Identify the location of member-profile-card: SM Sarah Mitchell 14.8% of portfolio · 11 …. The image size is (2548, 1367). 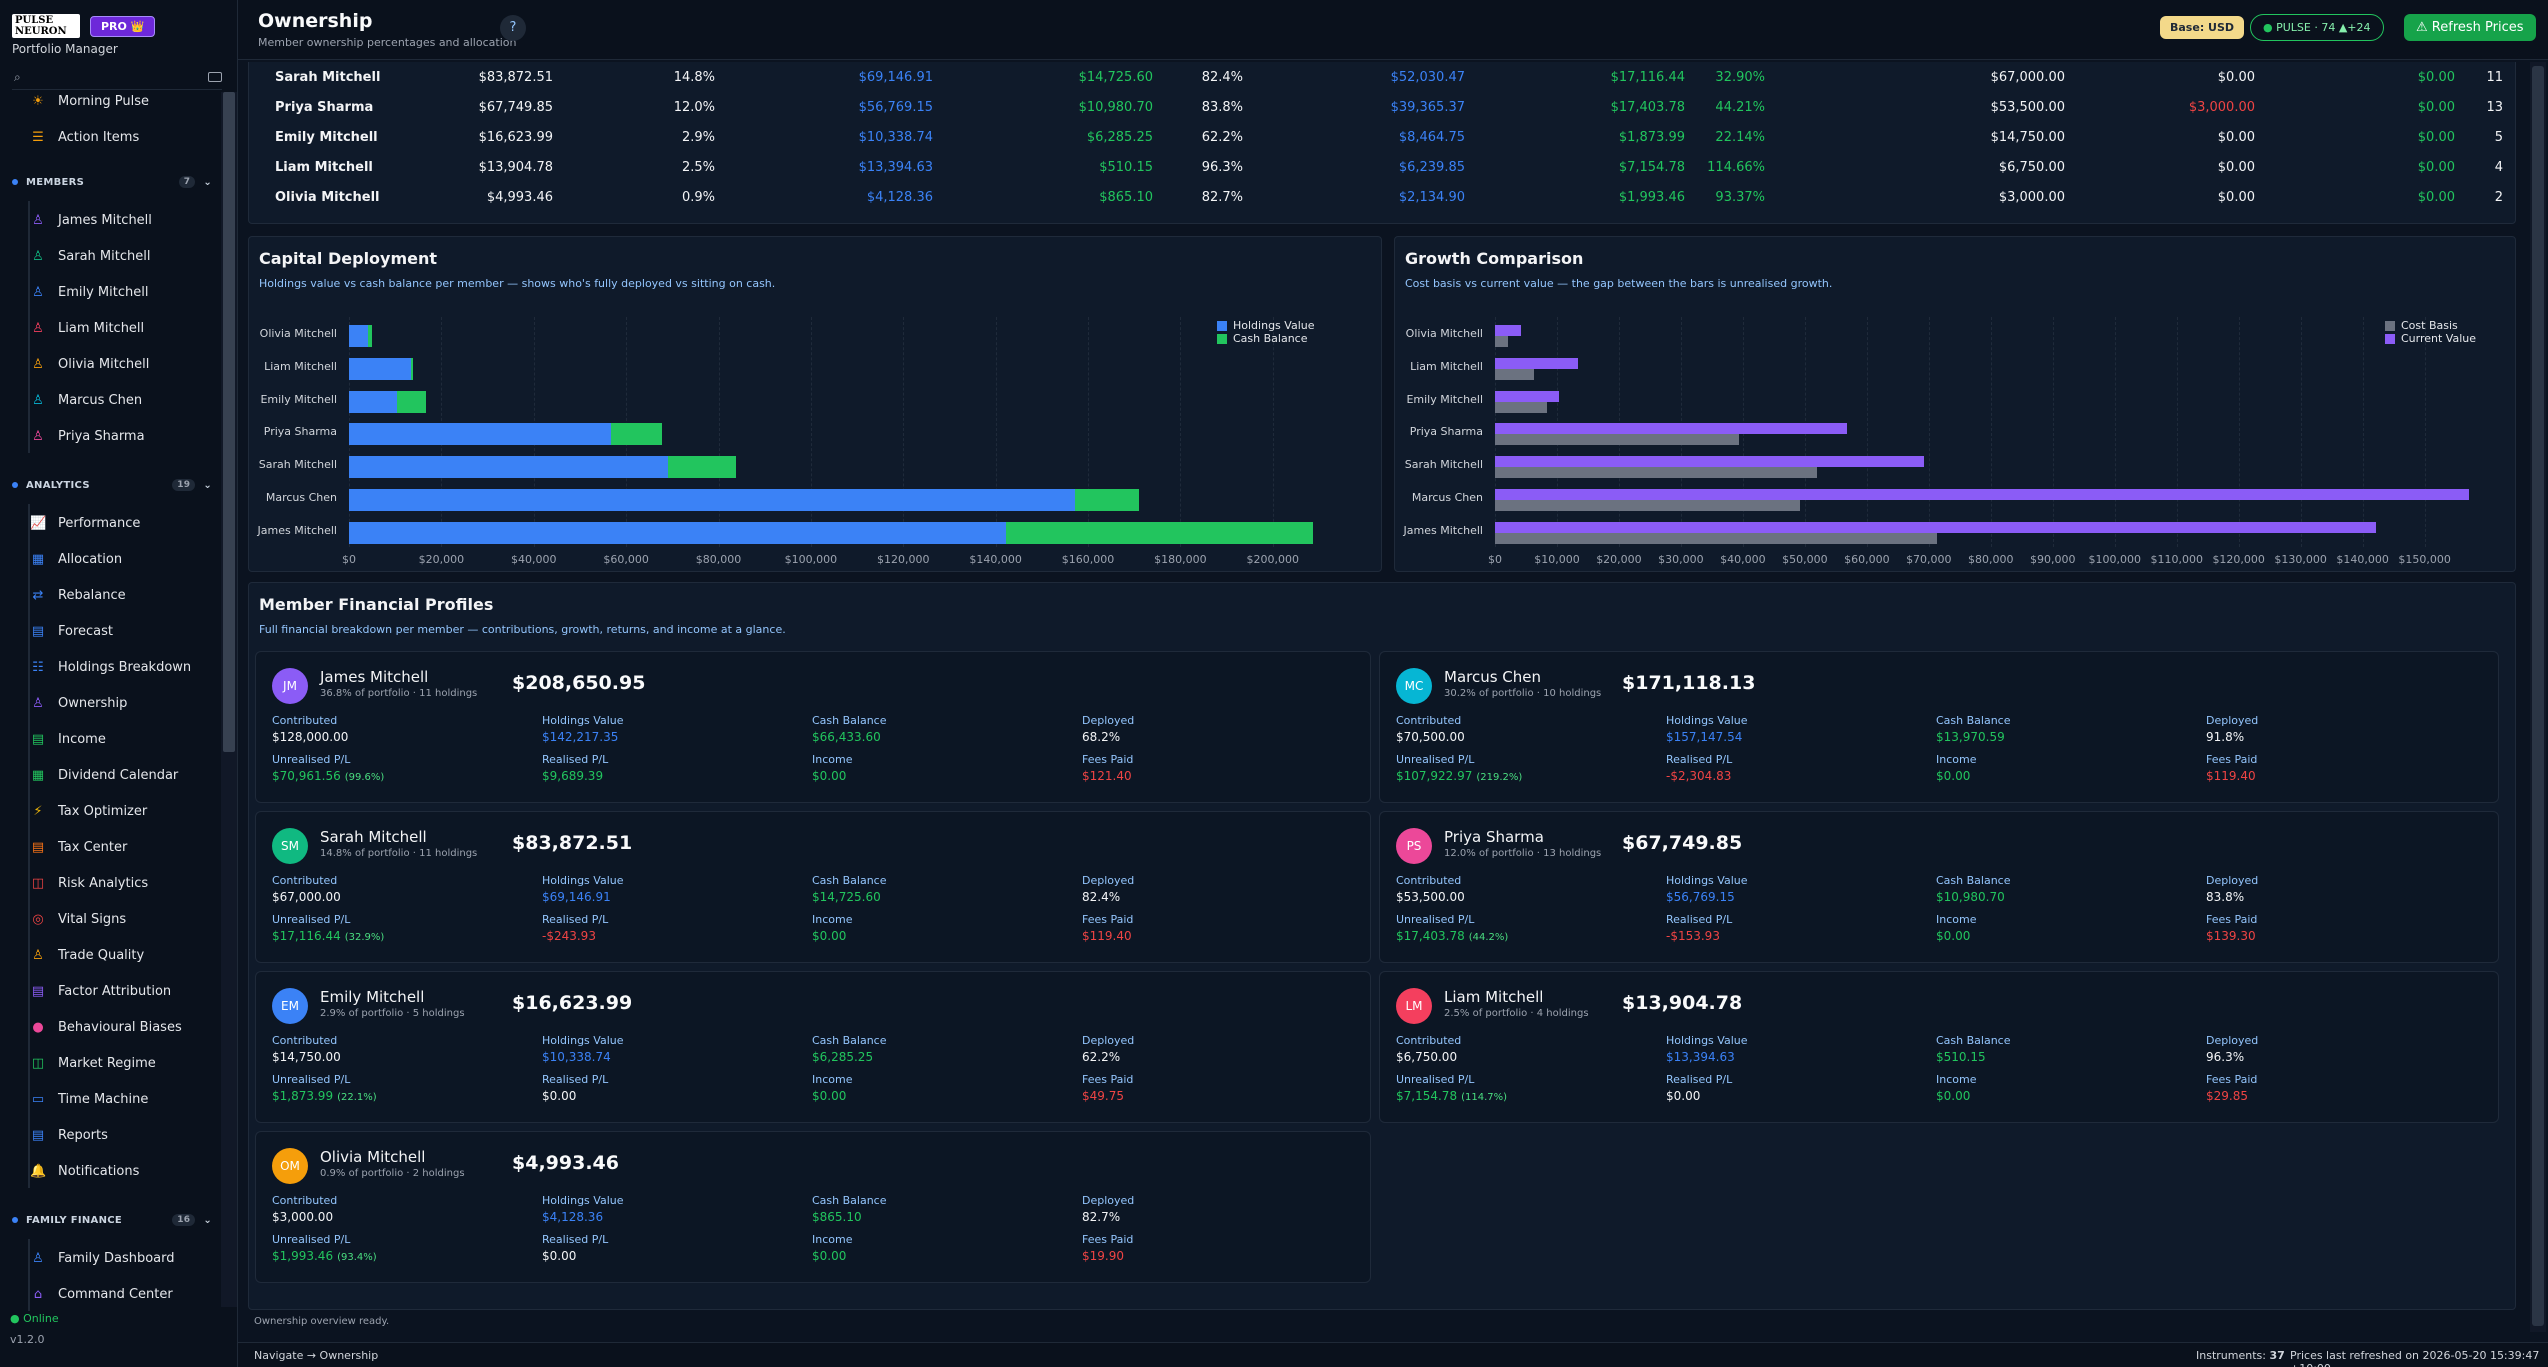
(813, 887).